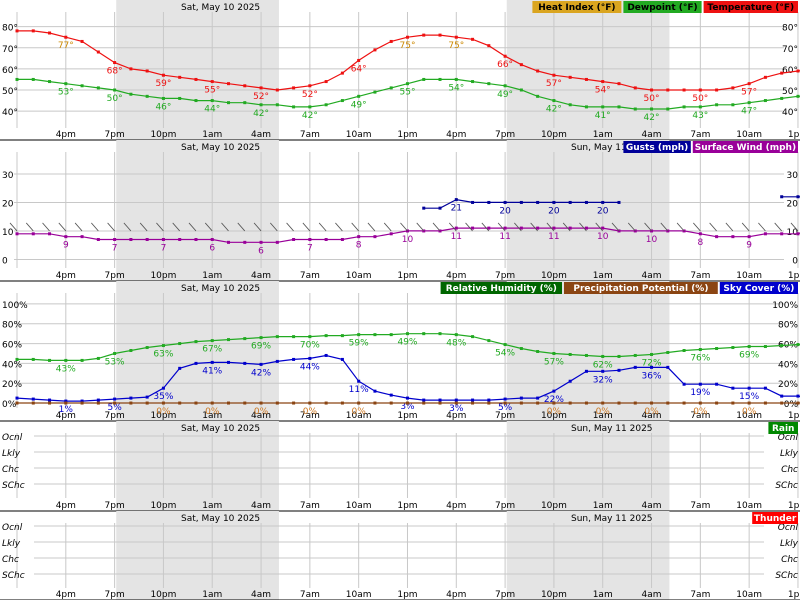 The width and height of the screenshot is (800, 600). I want to click on data-label: 63%, so click(163, 355).